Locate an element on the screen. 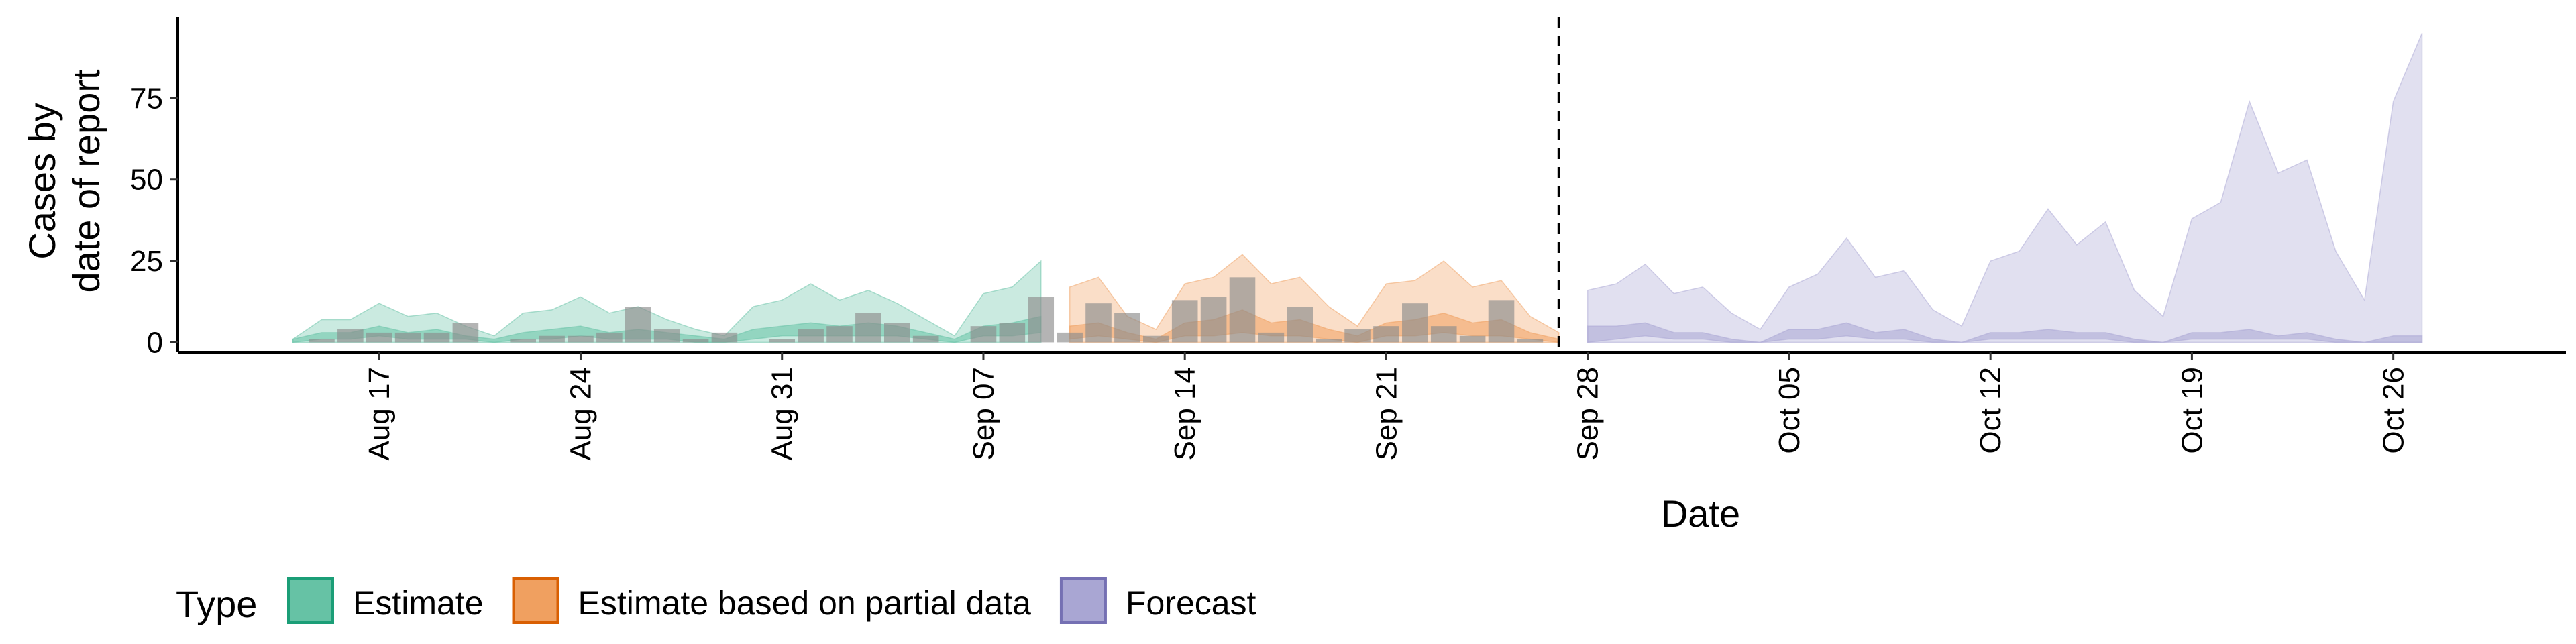 The height and width of the screenshot is (644, 2576). legend-label-2: Forecast is located at coordinates (1191, 603).